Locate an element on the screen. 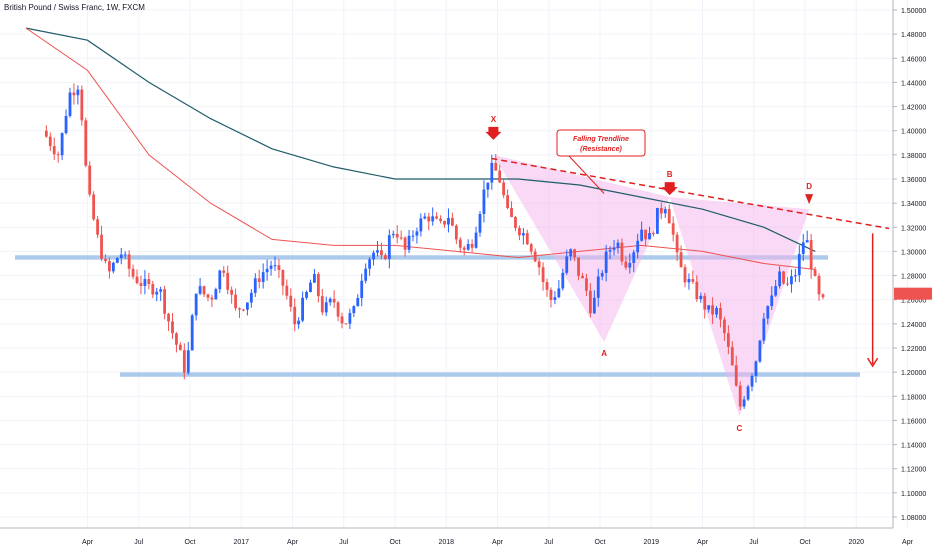 This screenshot has height=555, width=932. y-tick-label: 1.30000 is located at coordinates (913, 252).